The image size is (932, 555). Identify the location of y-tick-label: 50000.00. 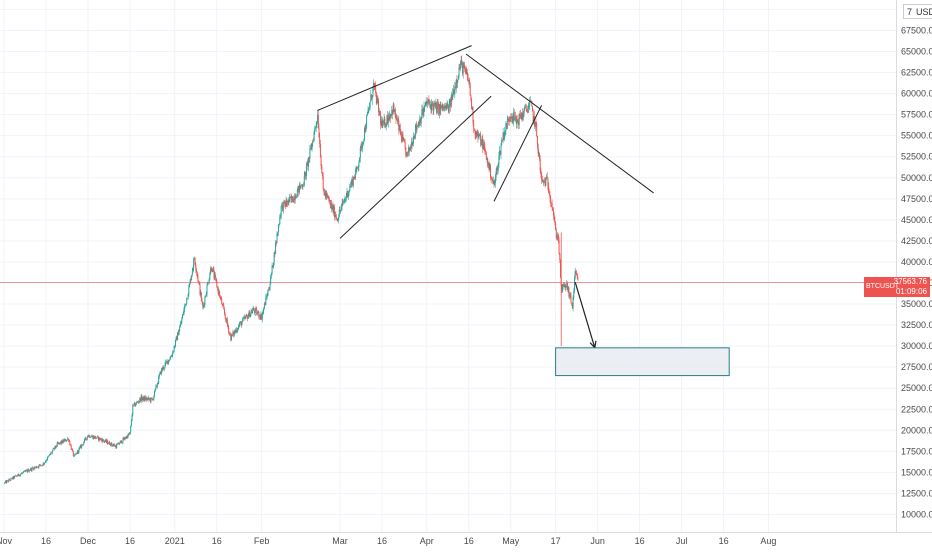
(916, 178).